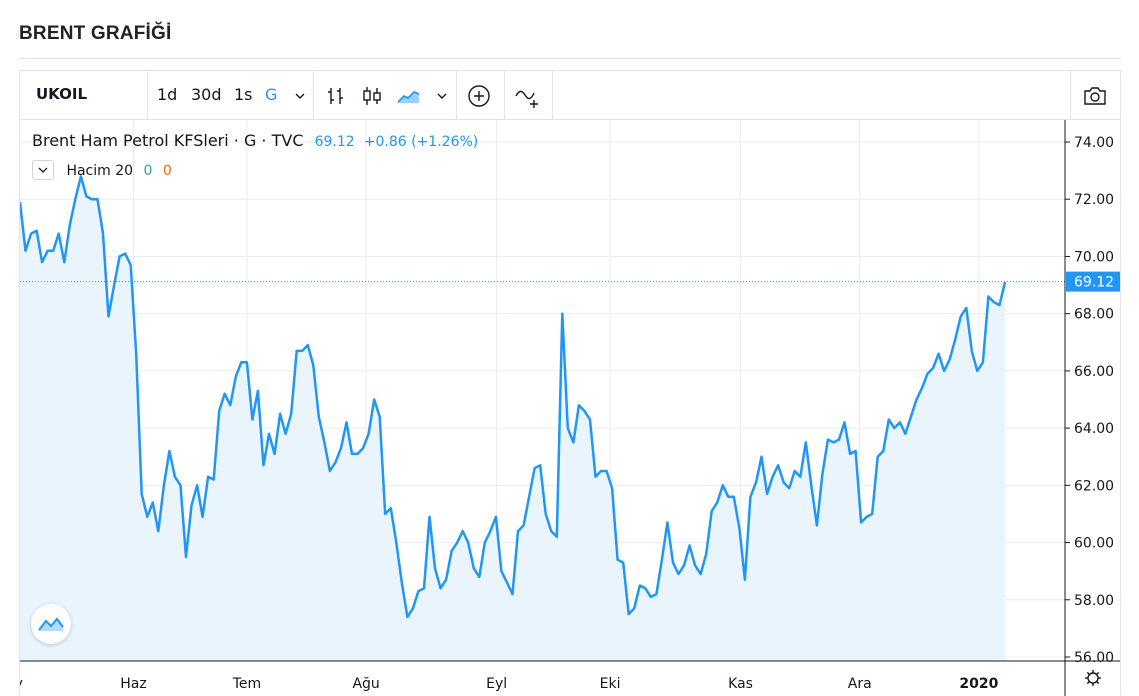  Describe the element at coordinates (740, 684) in the screenshot. I see `x-tick-label: Kas` at that location.